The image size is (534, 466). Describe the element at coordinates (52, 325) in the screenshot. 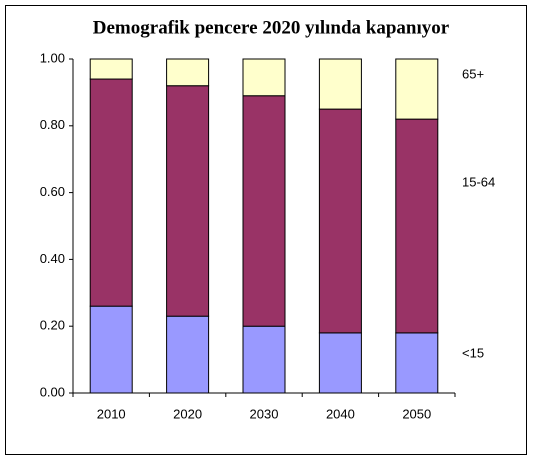

I see `y-tick-label: 0.20` at that location.